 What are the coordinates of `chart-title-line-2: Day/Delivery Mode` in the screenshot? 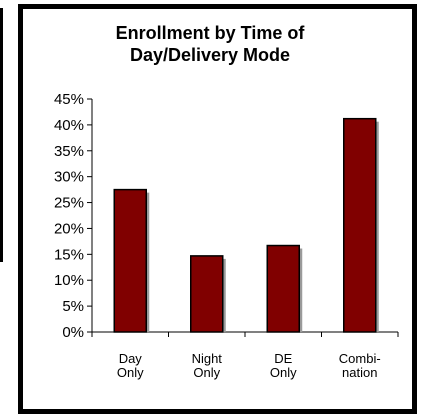 It's located at (210, 55).